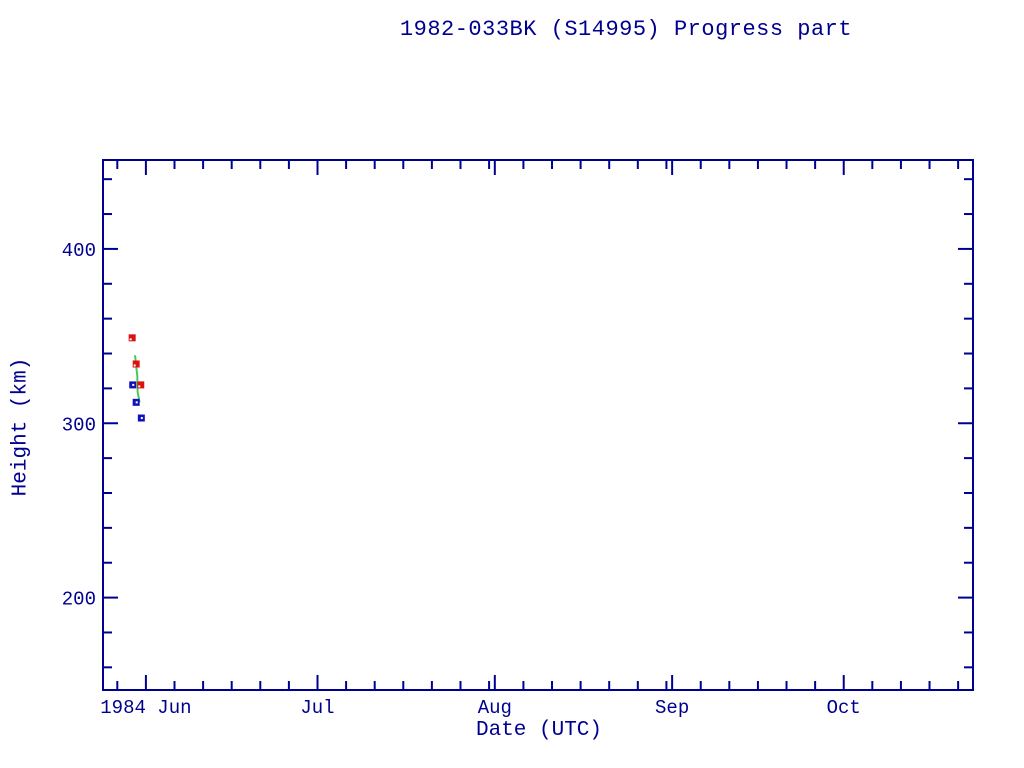  What do you see at coordinates (539, 730) in the screenshot?
I see `x-axis-label: Date (UTC)` at bounding box center [539, 730].